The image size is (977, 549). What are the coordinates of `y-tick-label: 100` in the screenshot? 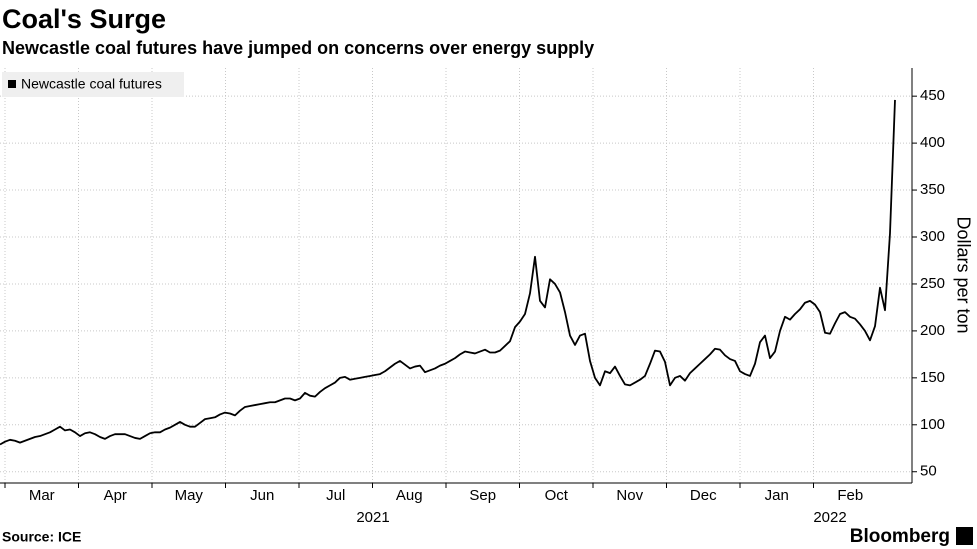 It's located at (932, 424).